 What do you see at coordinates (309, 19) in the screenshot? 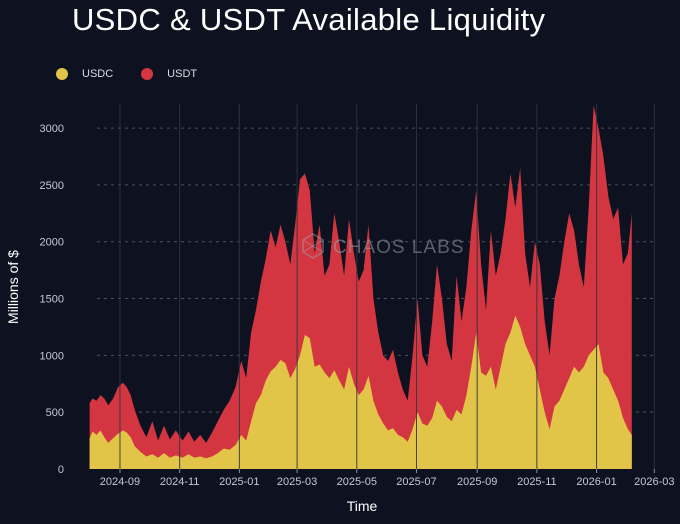
I see `chart-title: USDC & USDT Available Liquidity` at bounding box center [309, 19].